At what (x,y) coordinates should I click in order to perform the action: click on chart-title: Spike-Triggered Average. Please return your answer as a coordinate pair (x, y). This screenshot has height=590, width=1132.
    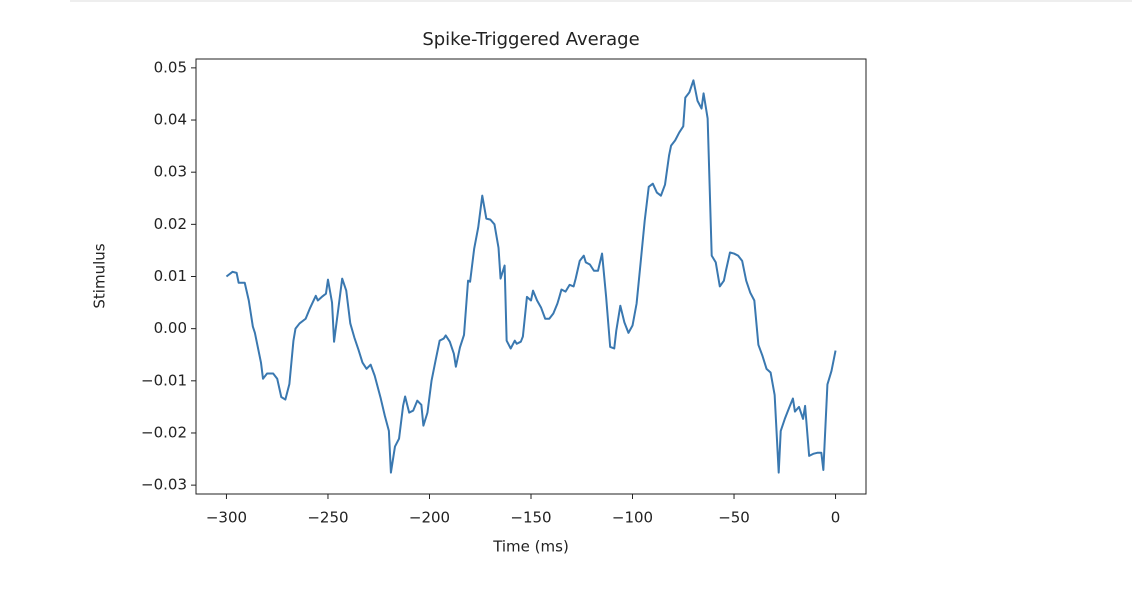
    Looking at the image, I should click on (530, 39).